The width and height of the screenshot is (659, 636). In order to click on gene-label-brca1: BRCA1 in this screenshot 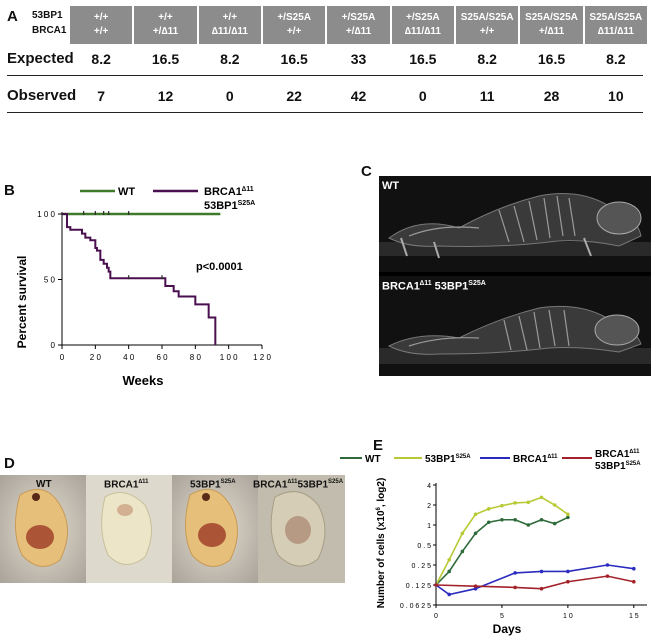, I will do `click(49, 30)`.